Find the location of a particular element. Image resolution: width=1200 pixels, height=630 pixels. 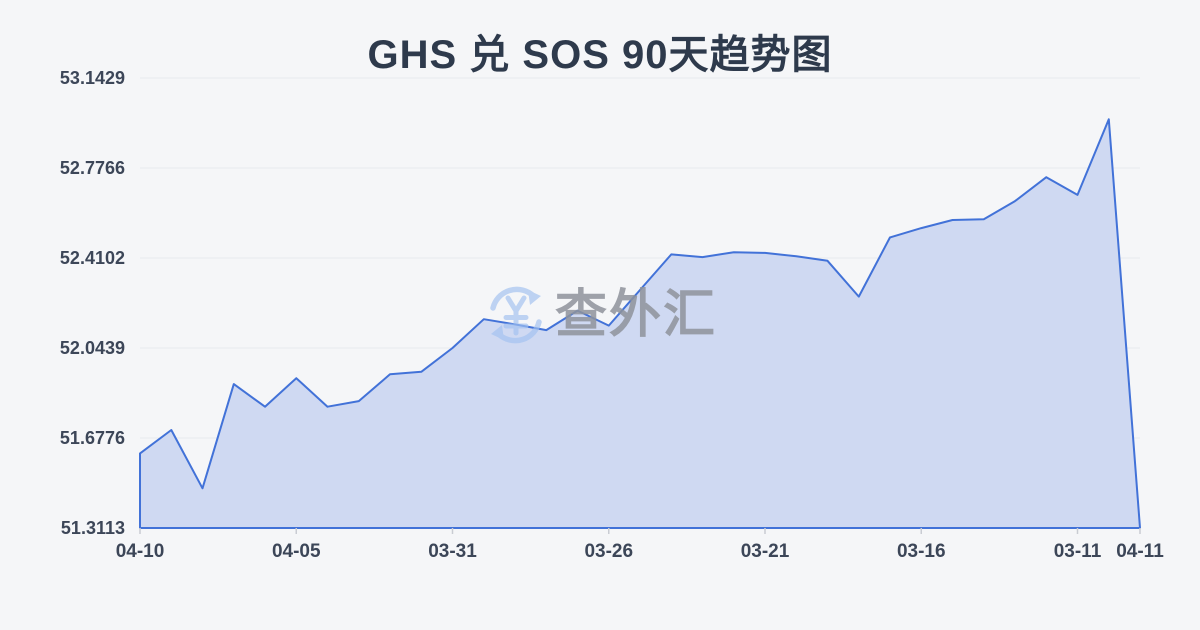

x-axis-label: 04-05 is located at coordinates (296, 551).